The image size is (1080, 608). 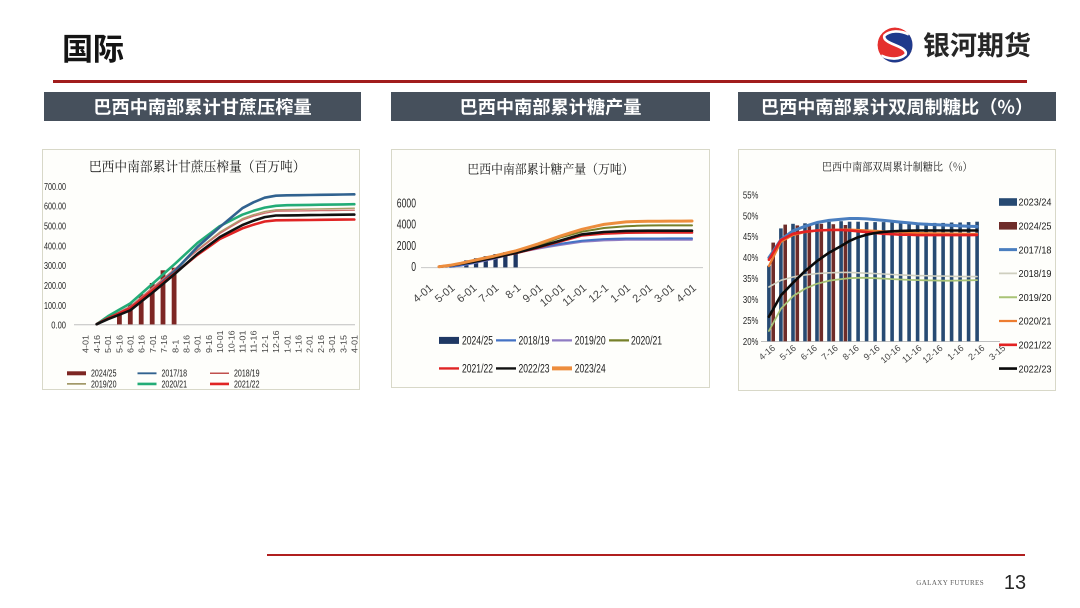 What do you see at coordinates (58, 326) in the screenshot?
I see `svg-text: 0.00` at bounding box center [58, 326].